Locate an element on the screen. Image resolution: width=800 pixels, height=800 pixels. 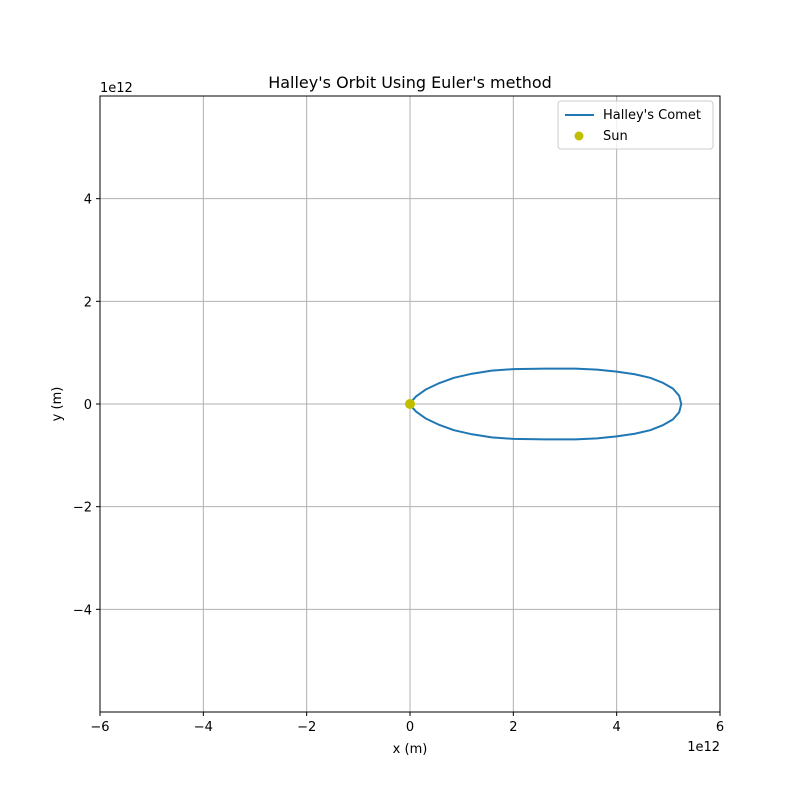
legend-label-sun: Sun is located at coordinates (615, 136).